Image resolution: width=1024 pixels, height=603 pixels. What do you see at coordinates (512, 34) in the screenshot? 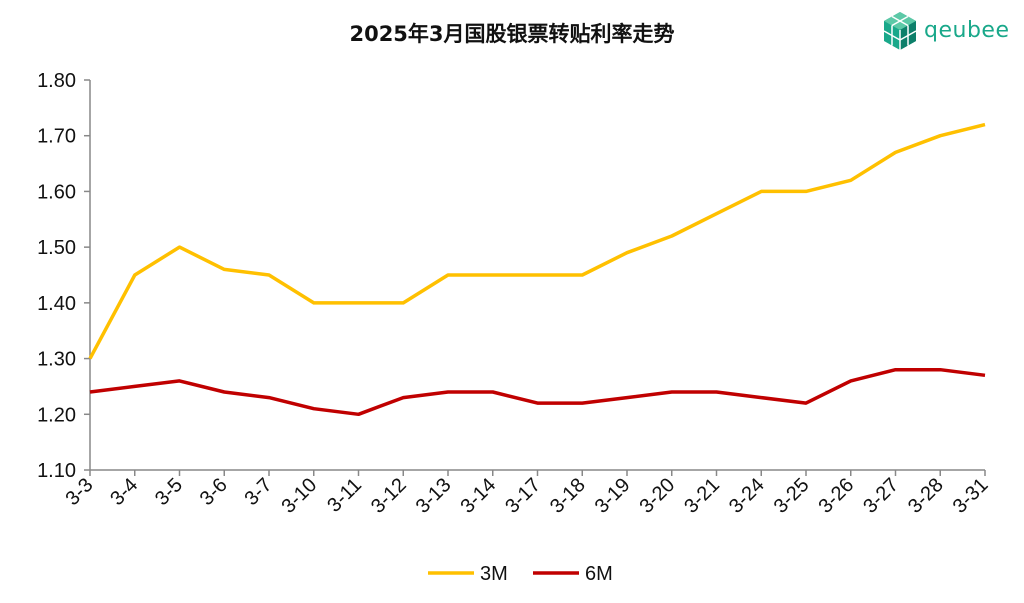
I see `chart-title: 2025年3月国股银票转贴利率走势` at bounding box center [512, 34].